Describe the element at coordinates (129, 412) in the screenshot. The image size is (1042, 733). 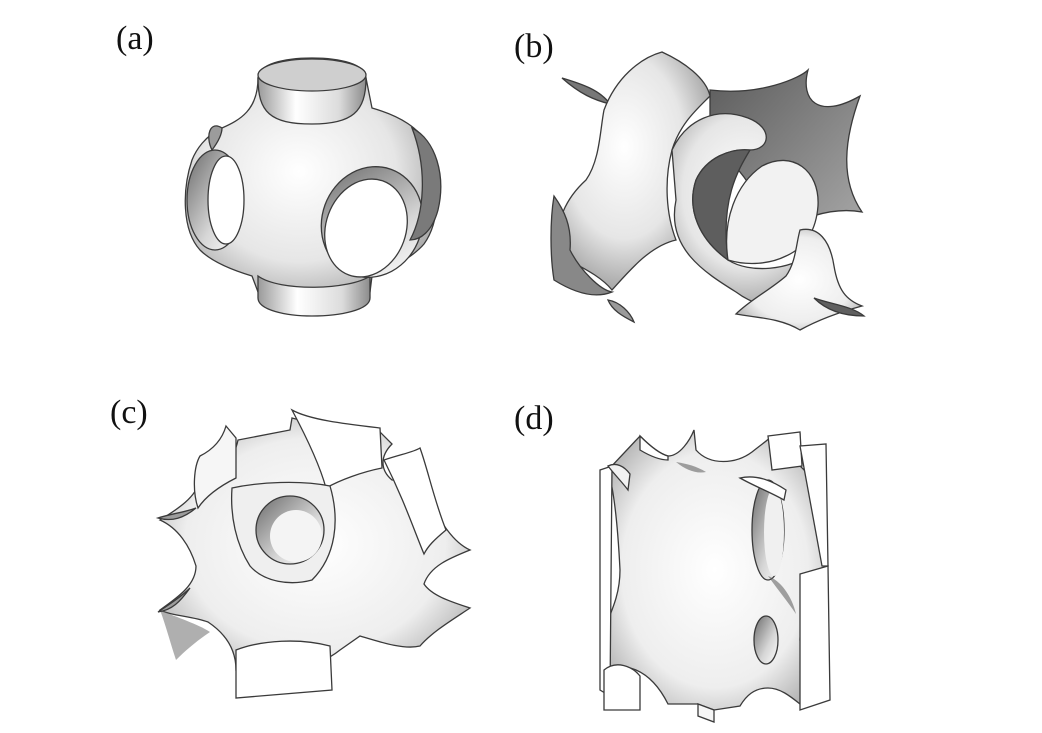
I see `panel-c-label: (c)` at that location.